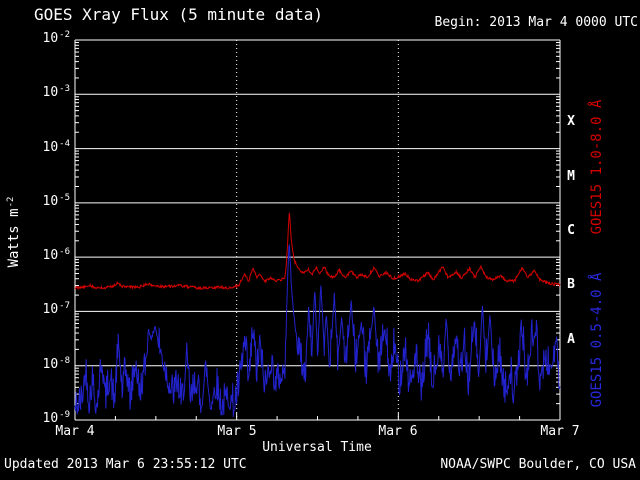 The image size is (640, 480). Describe the element at coordinates (398, 431) in the screenshot. I see `x-tick-mar6: Mar 6` at that location.